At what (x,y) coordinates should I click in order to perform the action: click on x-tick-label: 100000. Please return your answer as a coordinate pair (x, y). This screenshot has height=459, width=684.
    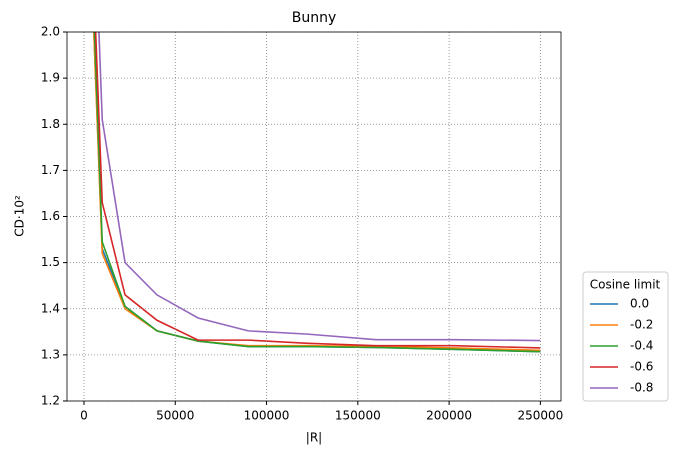
    Looking at the image, I should click on (267, 416).